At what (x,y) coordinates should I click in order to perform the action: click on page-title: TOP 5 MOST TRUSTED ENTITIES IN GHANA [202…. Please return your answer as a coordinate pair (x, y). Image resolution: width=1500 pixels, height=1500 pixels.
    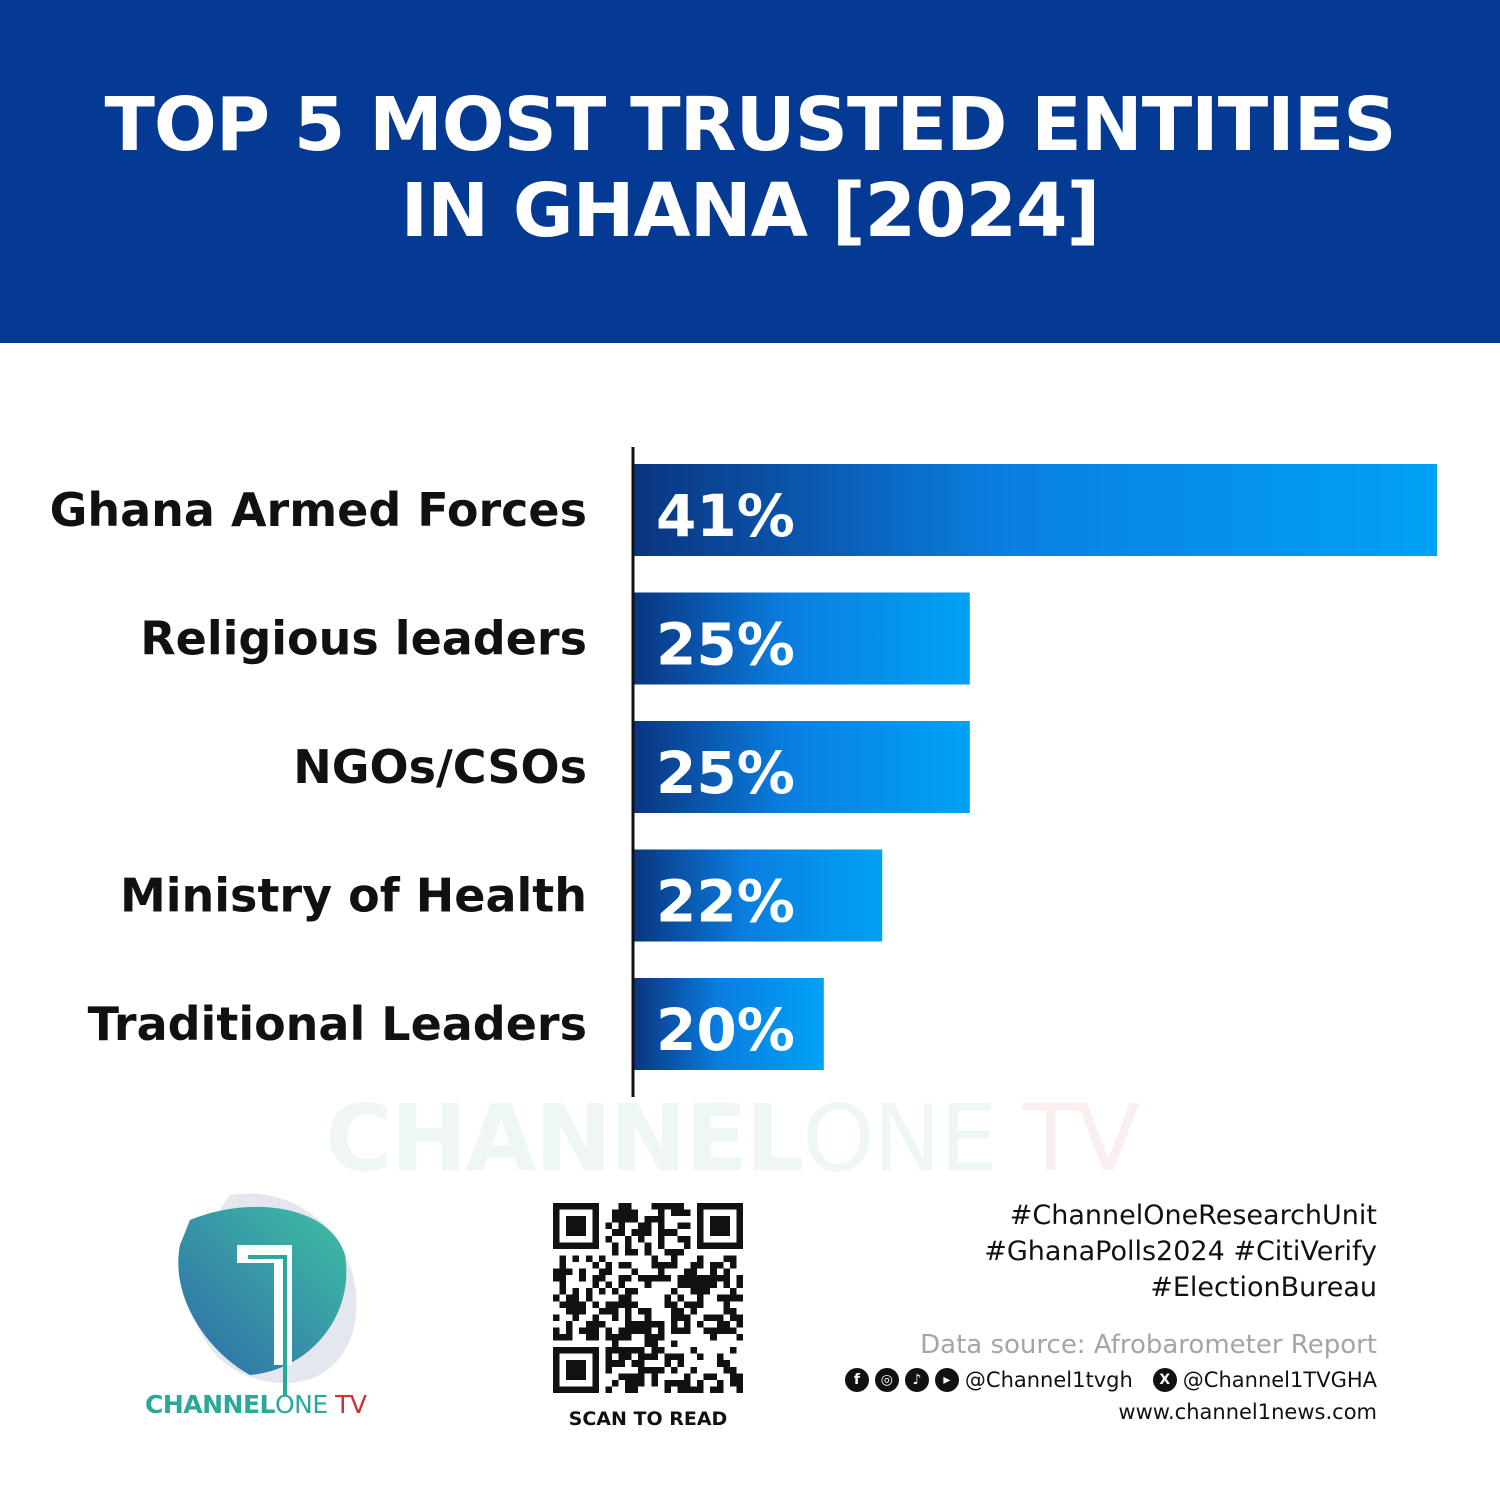
    Looking at the image, I should click on (750, 167).